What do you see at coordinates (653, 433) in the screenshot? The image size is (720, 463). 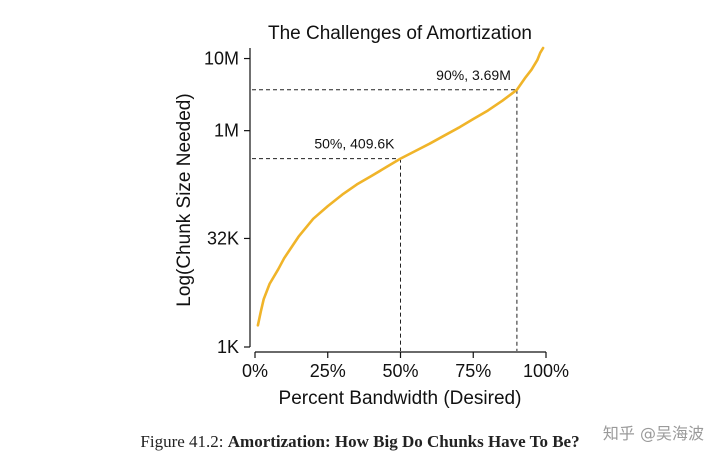 I see `watermark: 知乎 @吴海波` at bounding box center [653, 433].